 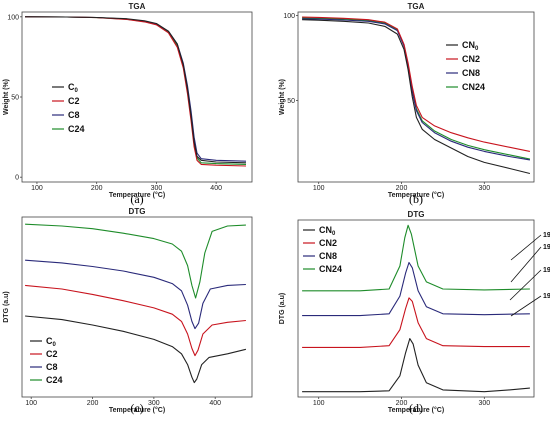 I want to click on panel-label: (c), so click(x=136, y=408).